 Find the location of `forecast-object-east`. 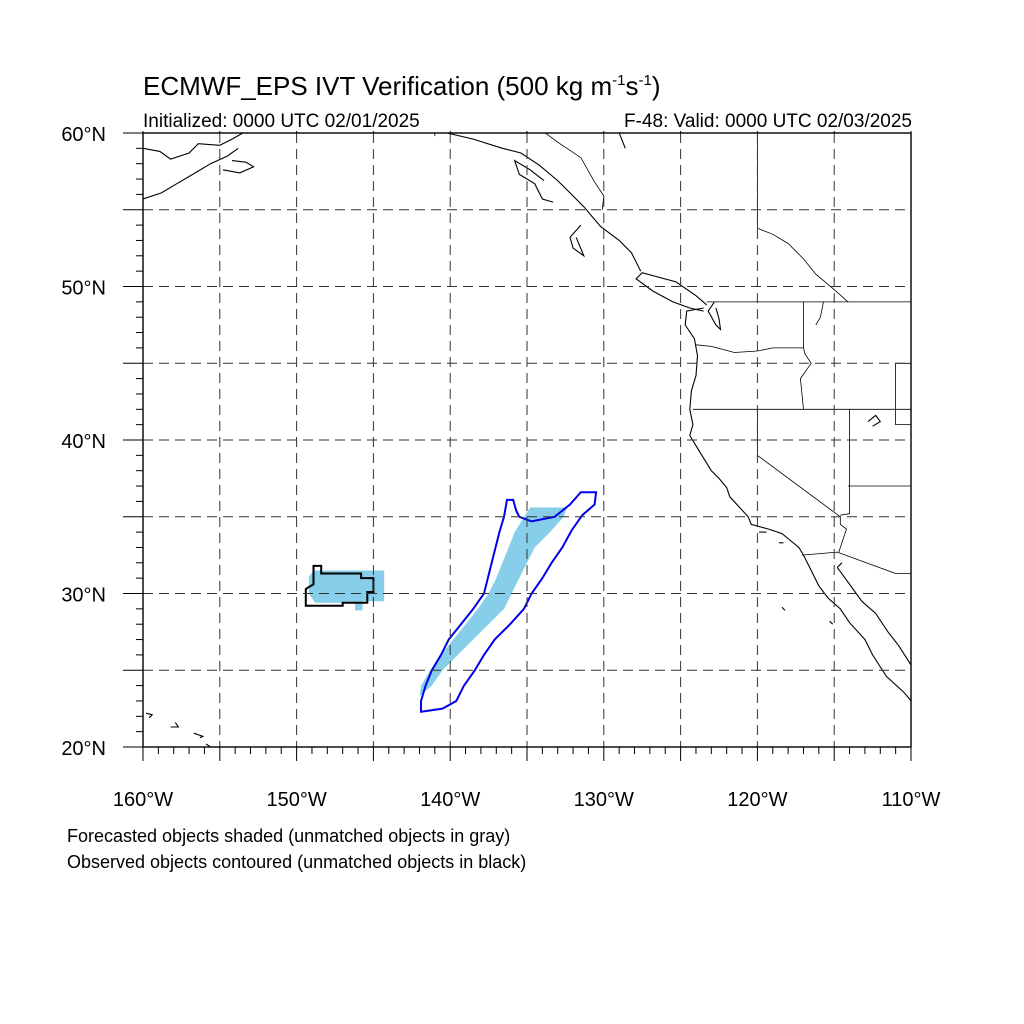

forecast-object-east is located at coordinates (493, 602).